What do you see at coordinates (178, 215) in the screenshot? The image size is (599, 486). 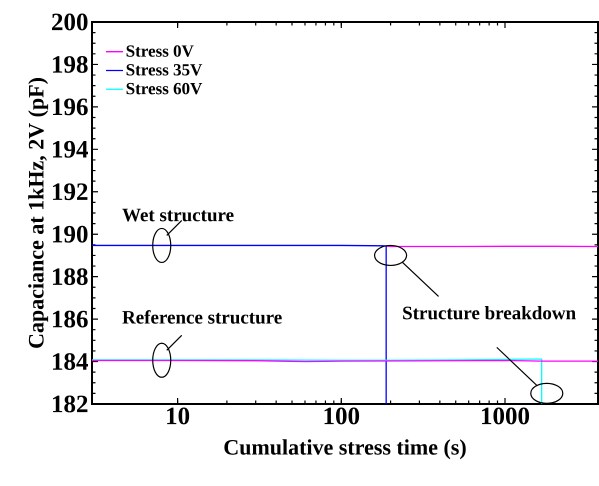 I see `annotation: Wet structure` at bounding box center [178, 215].